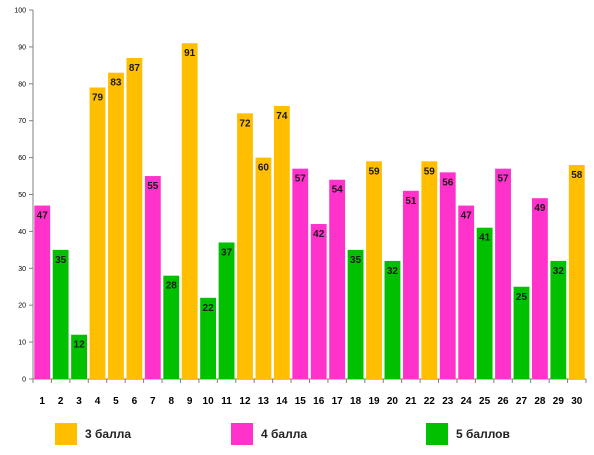  I want to click on y-tick-label: 30, so click(22, 269).